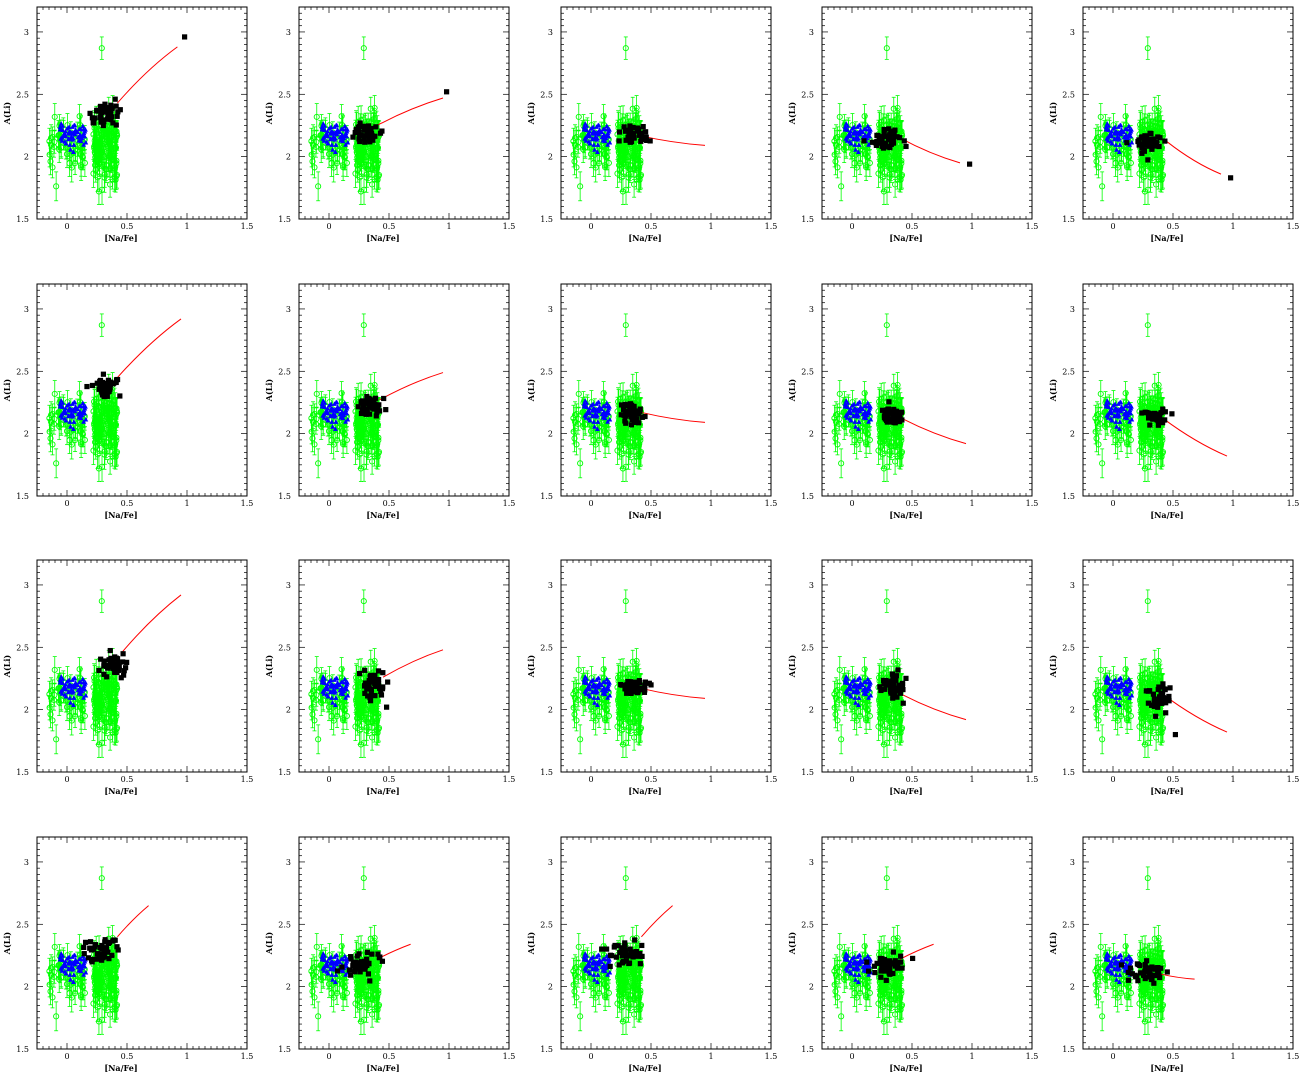 Image resolution: width=1306 pixels, height=1074 pixels. I want to click on y-tick-label: 2.5, so click(284, 94).